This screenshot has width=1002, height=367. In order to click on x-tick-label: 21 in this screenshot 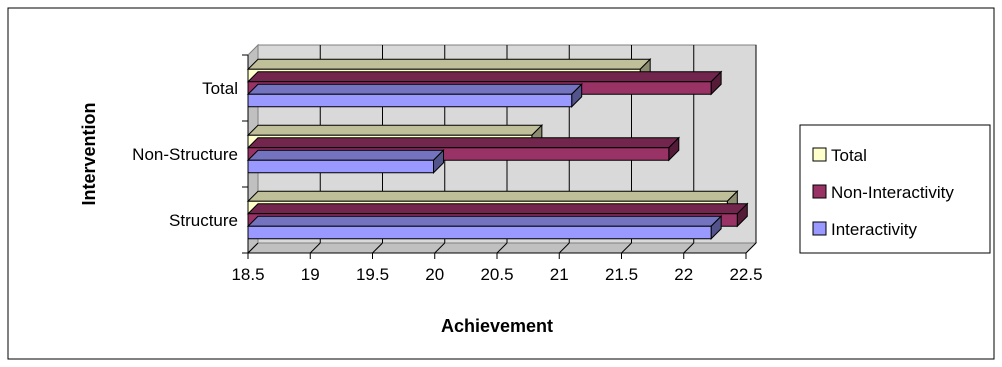, I will do `click(559, 274)`.